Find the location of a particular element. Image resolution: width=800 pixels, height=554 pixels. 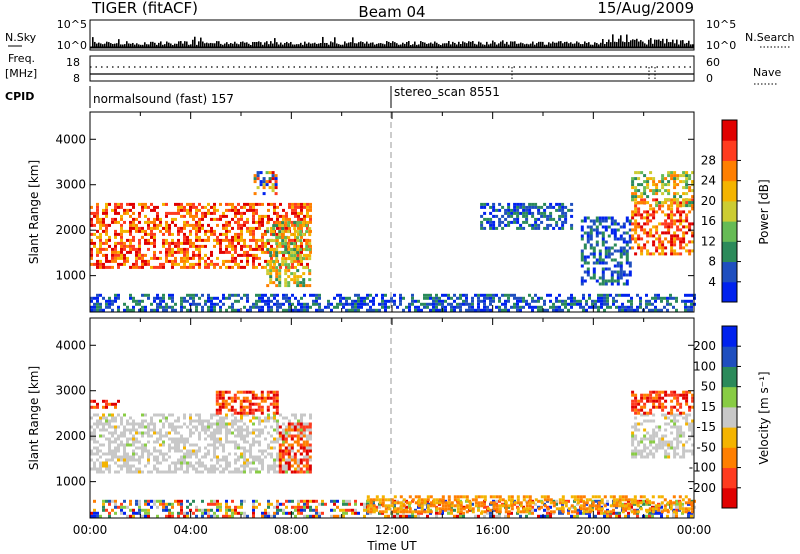

colorbar-swatch is located at coordinates (729, 171).